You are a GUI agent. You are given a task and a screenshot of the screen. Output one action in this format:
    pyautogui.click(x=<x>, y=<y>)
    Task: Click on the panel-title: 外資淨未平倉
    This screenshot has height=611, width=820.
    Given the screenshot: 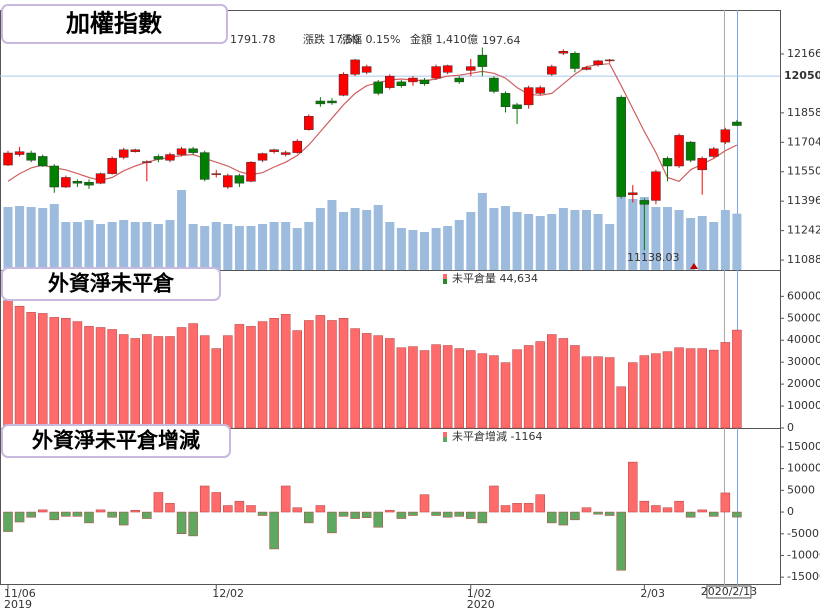 What is the action you would take?
    pyautogui.click(x=111, y=283)
    